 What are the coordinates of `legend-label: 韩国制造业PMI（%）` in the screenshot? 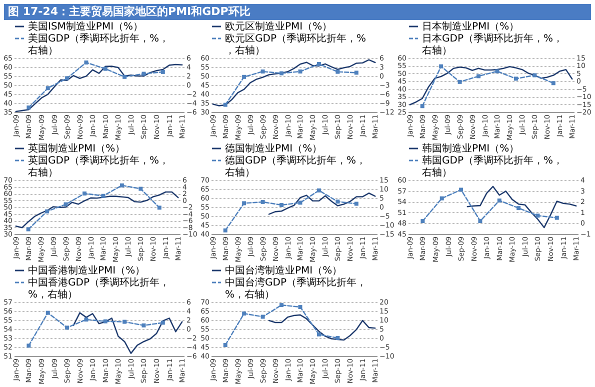 It's located at (471, 148).